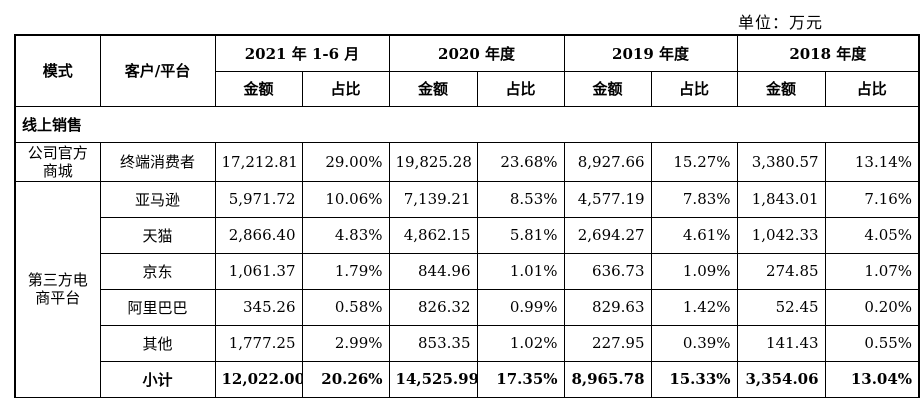  Describe the element at coordinates (607, 343) in the screenshot. I see `cell: 227.95` at that location.